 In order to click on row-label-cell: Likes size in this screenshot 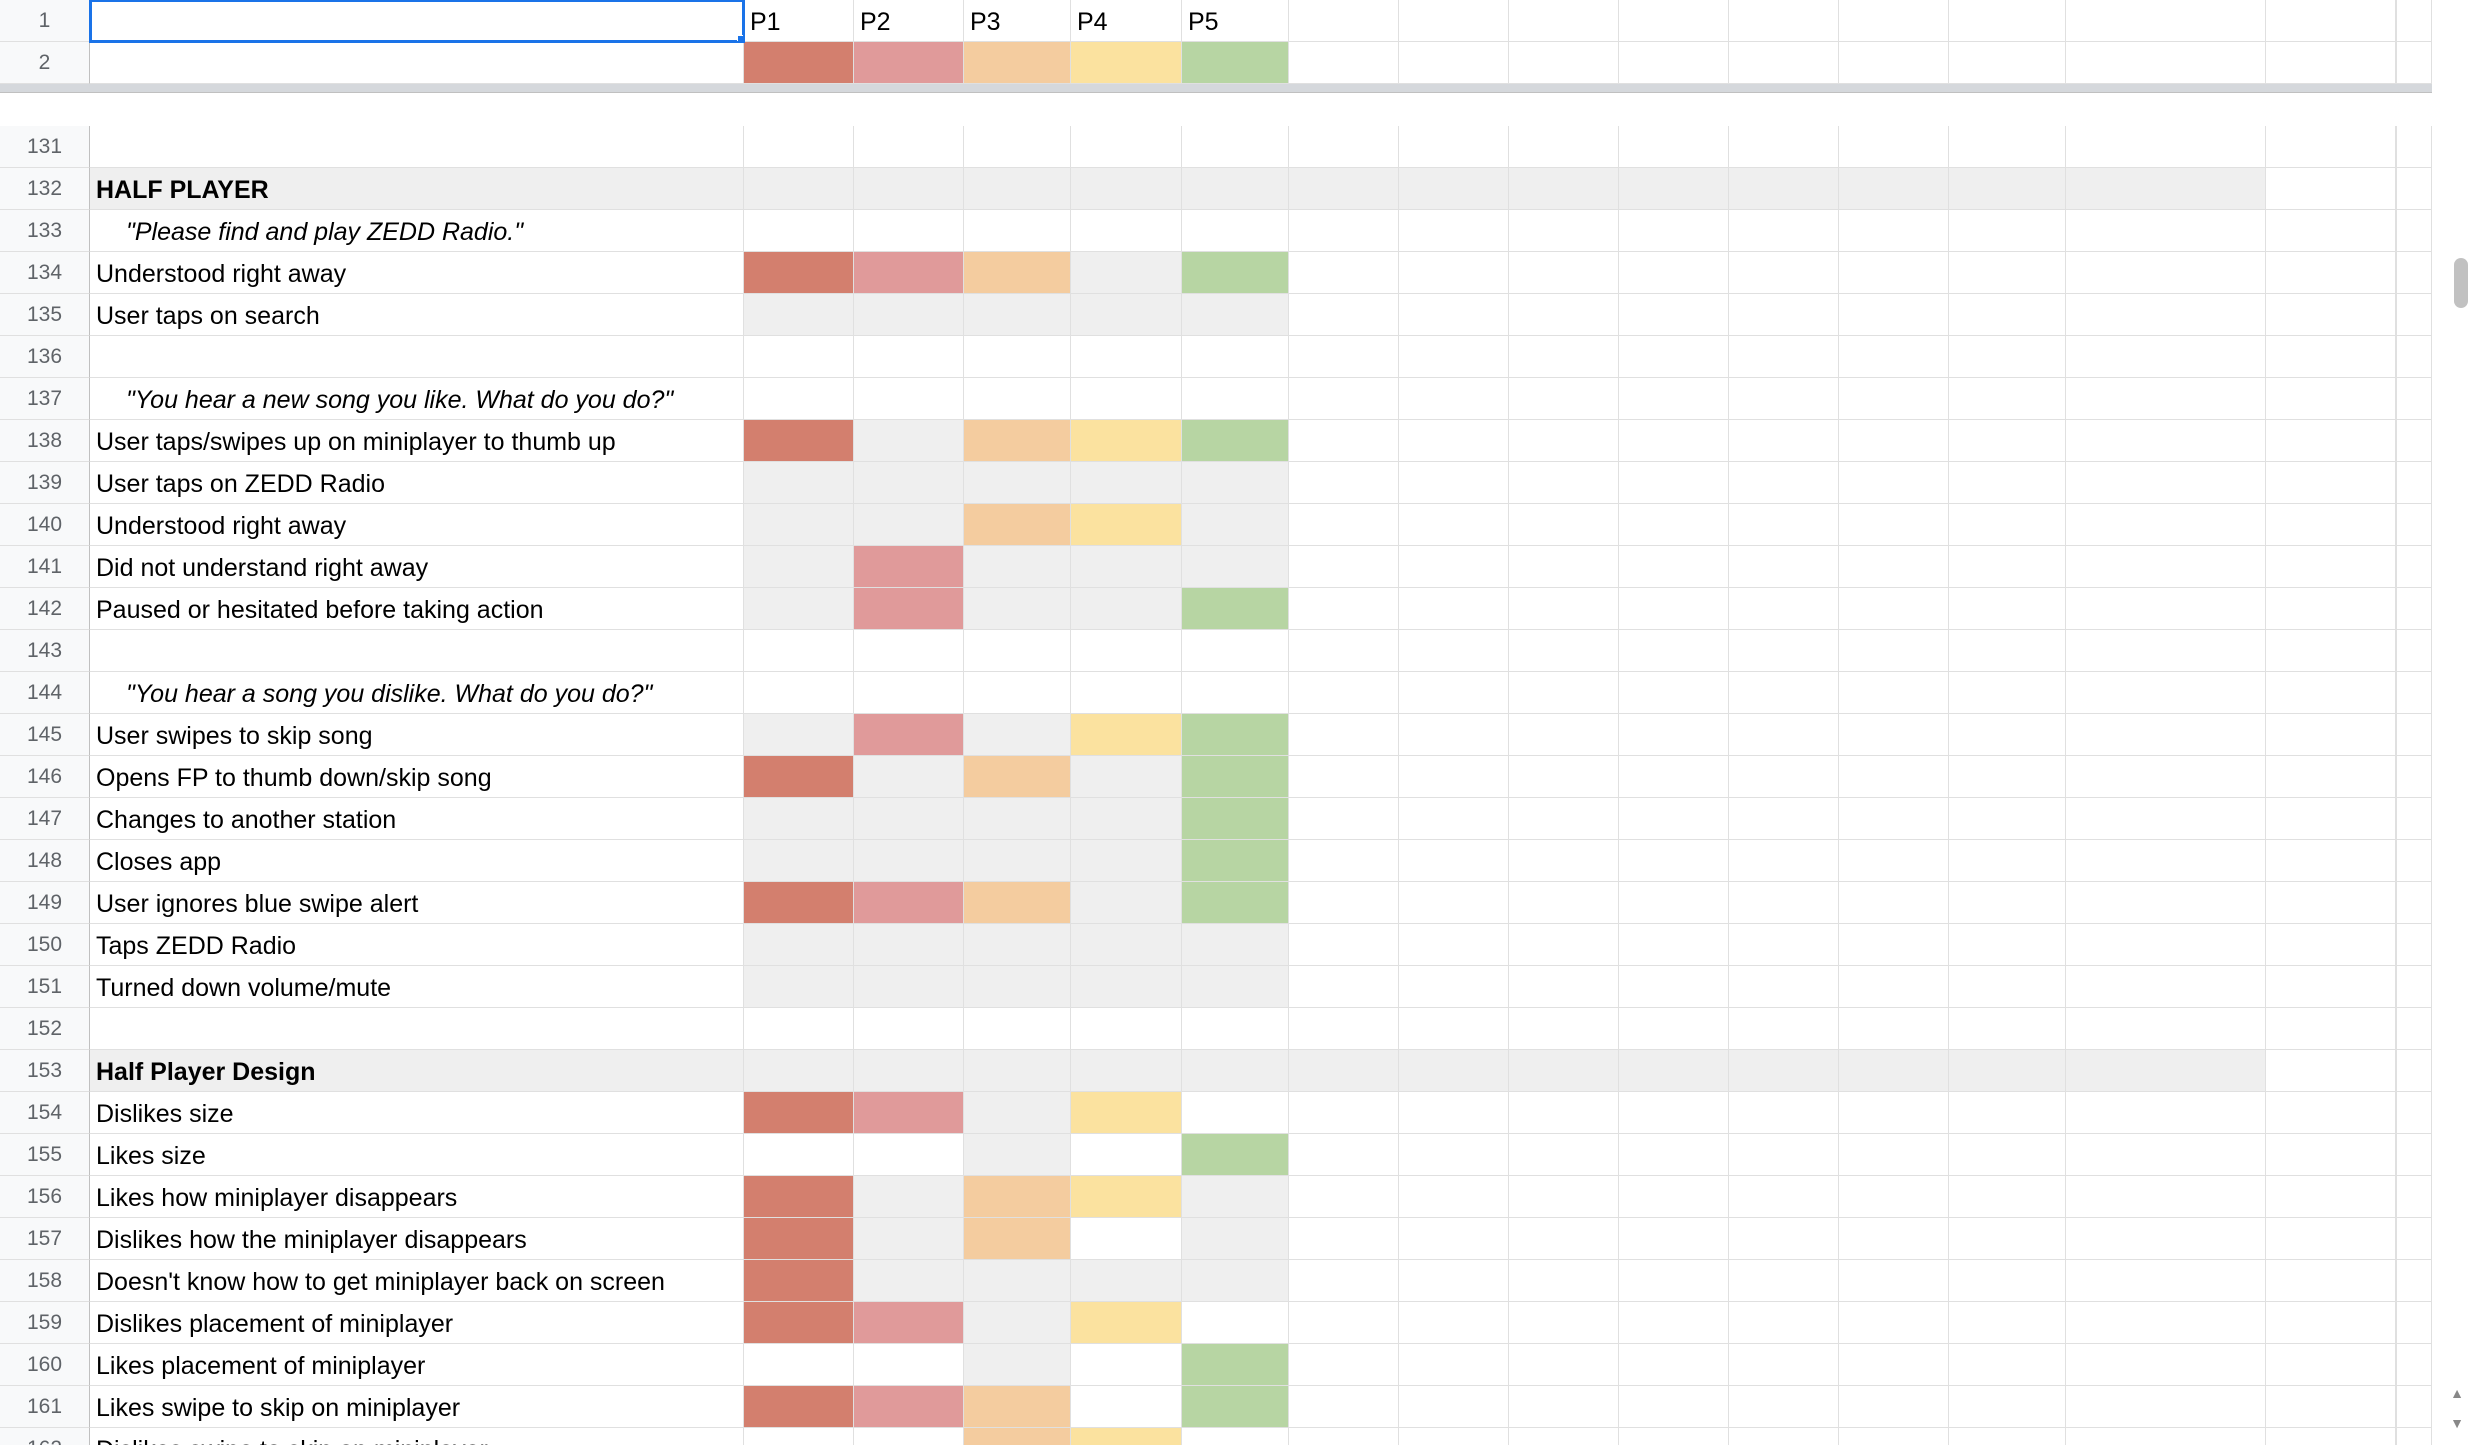, I will do `click(417, 1155)`.